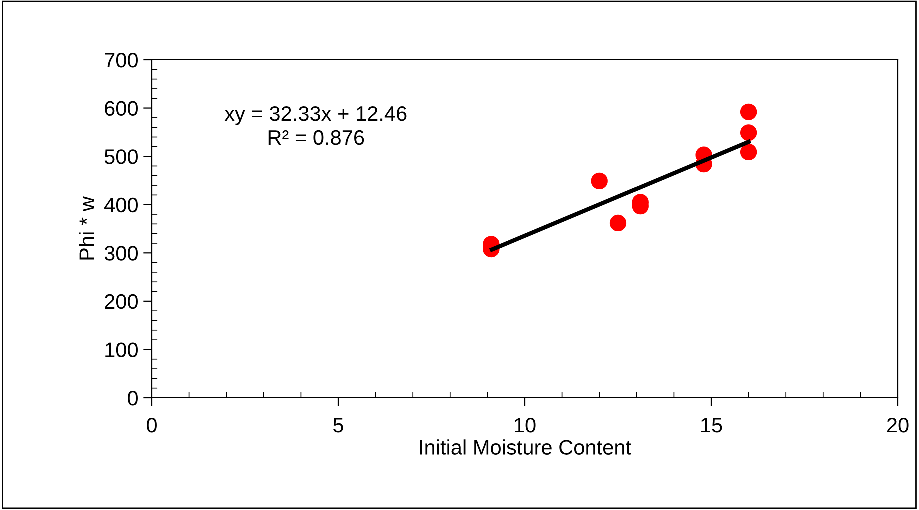  I want to click on y-tick-label: 400, so click(121, 205).